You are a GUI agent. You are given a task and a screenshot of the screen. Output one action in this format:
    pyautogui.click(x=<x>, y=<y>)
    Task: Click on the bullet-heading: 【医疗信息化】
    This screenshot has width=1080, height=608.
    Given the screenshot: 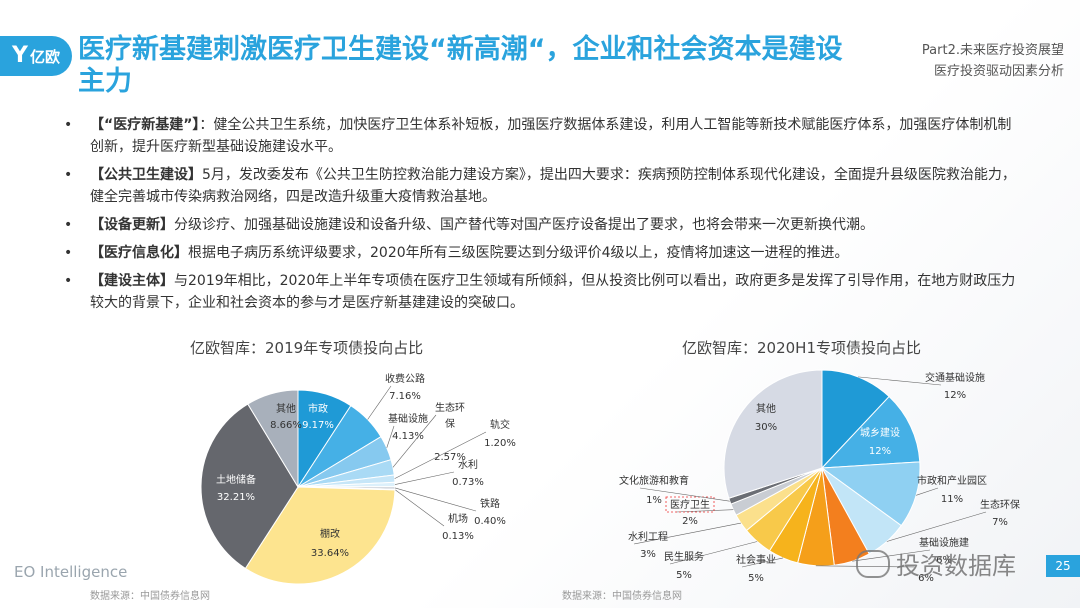 What is the action you would take?
    pyautogui.click(x=139, y=253)
    